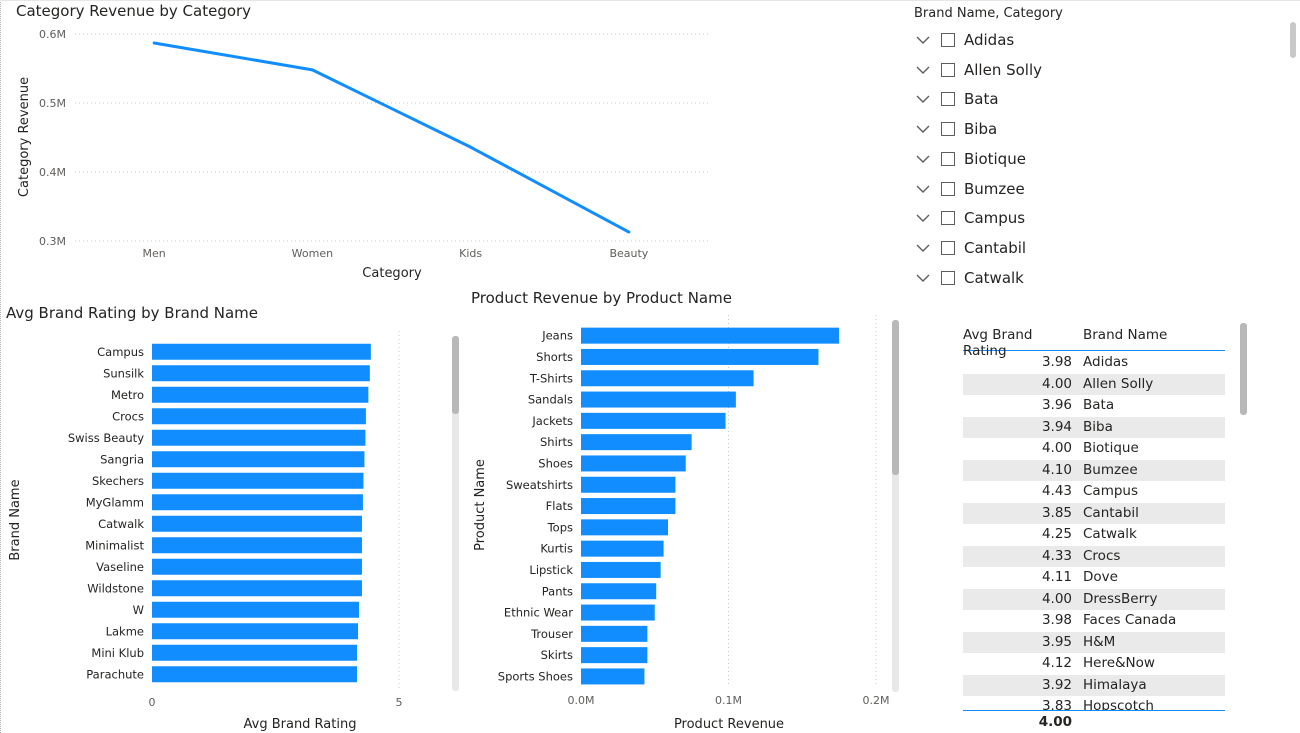  I want to click on y-tick-label: Ethnic Wear, so click(538, 613).